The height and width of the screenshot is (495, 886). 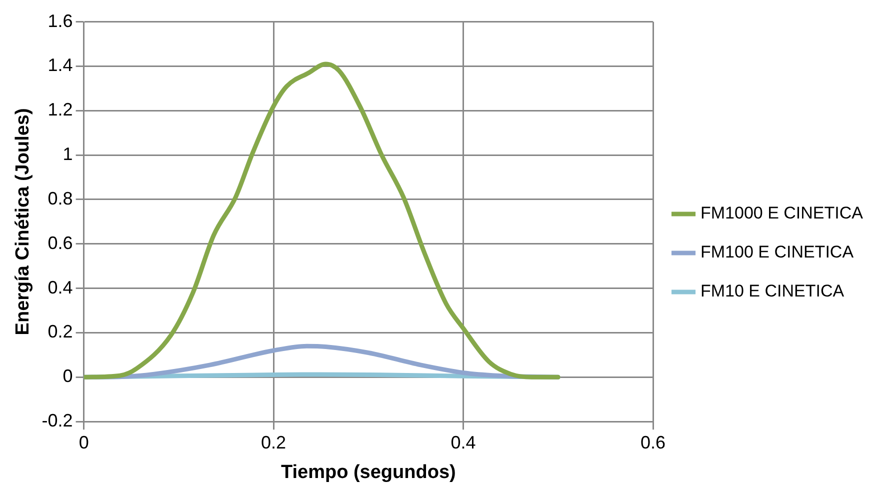 What do you see at coordinates (777, 252) in the screenshot?
I see `legend-label: FM100 E CINETICA` at bounding box center [777, 252].